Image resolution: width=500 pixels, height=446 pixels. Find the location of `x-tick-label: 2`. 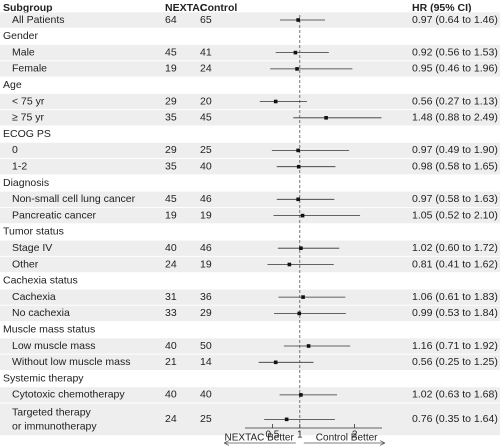

x-tick-label: 2 is located at coordinates (355, 435).